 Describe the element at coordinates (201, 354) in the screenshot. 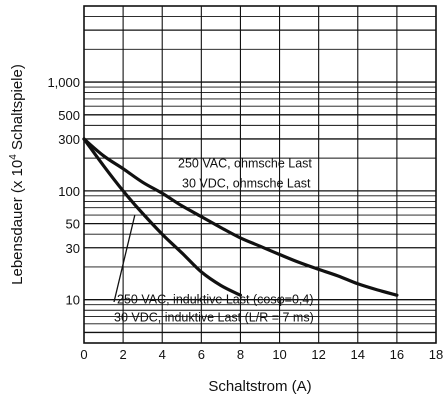

I see `x-tick-label: 6` at that location.